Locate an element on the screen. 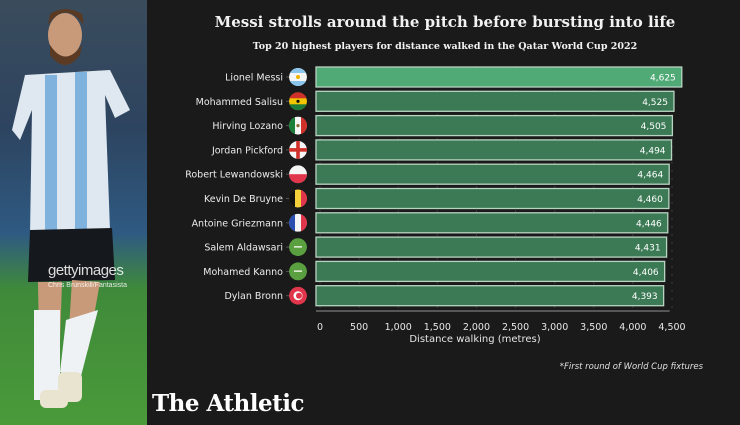  category-label: Dylan Bronn is located at coordinates (253, 296).